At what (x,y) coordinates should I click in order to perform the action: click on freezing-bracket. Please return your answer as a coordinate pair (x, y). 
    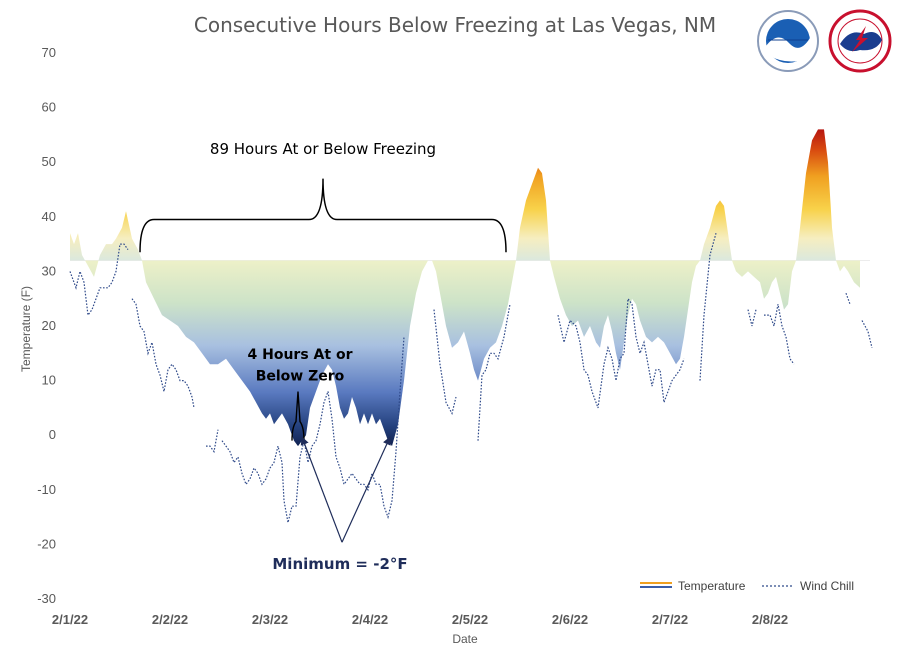
    Looking at the image, I should click on (323, 215).